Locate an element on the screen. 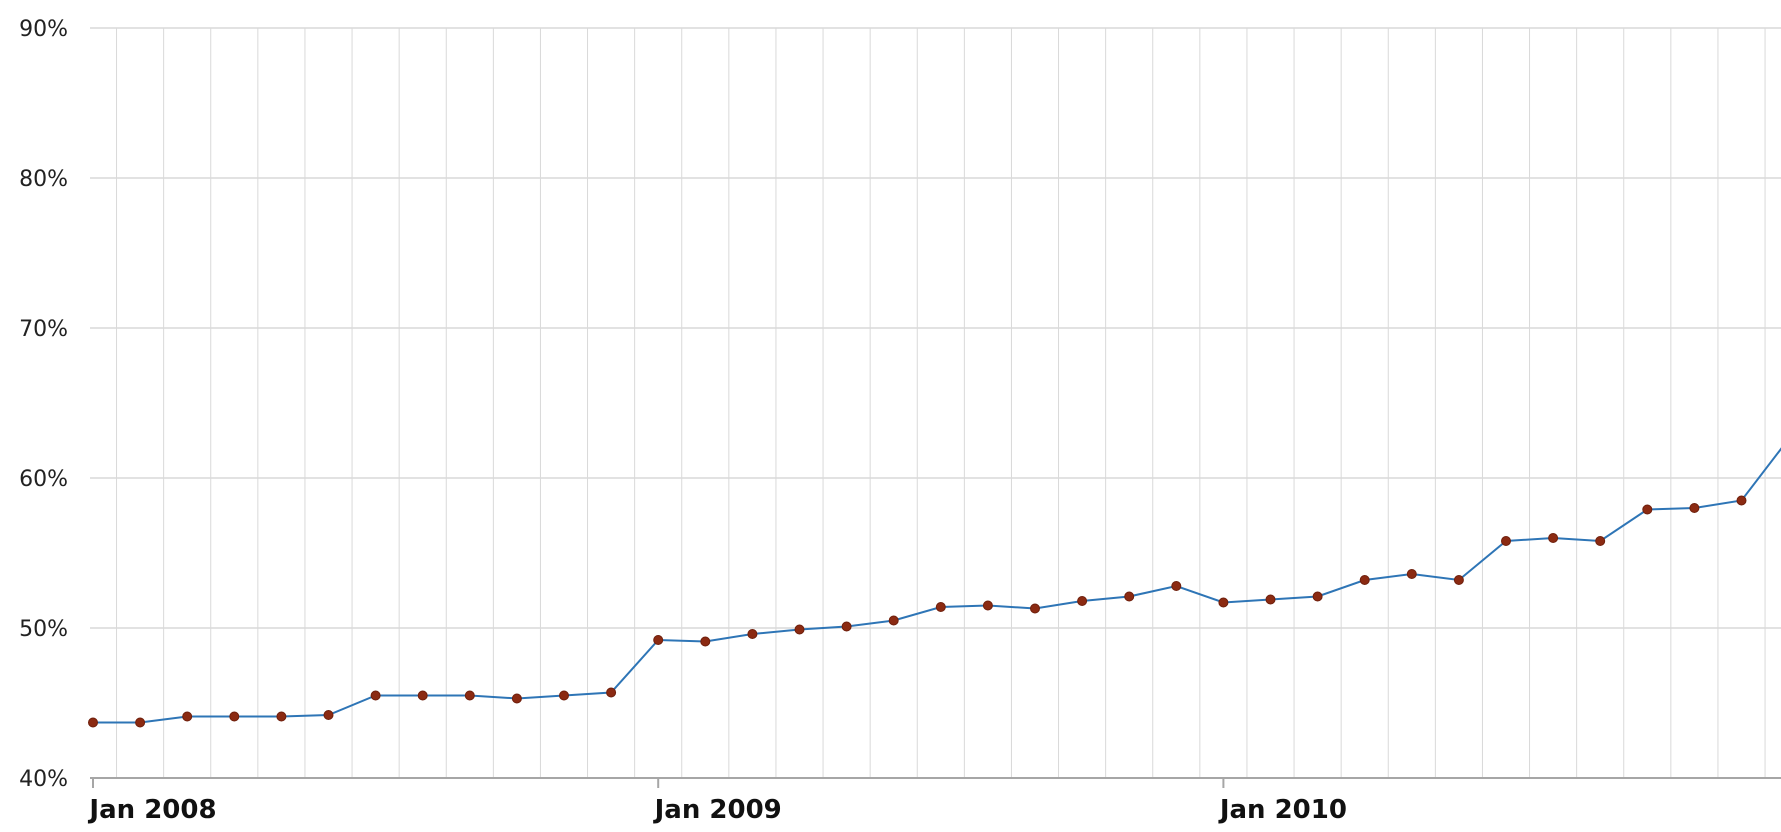 The image size is (1781, 832). y-tick-label: 70% is located at coordinates (43, 329).